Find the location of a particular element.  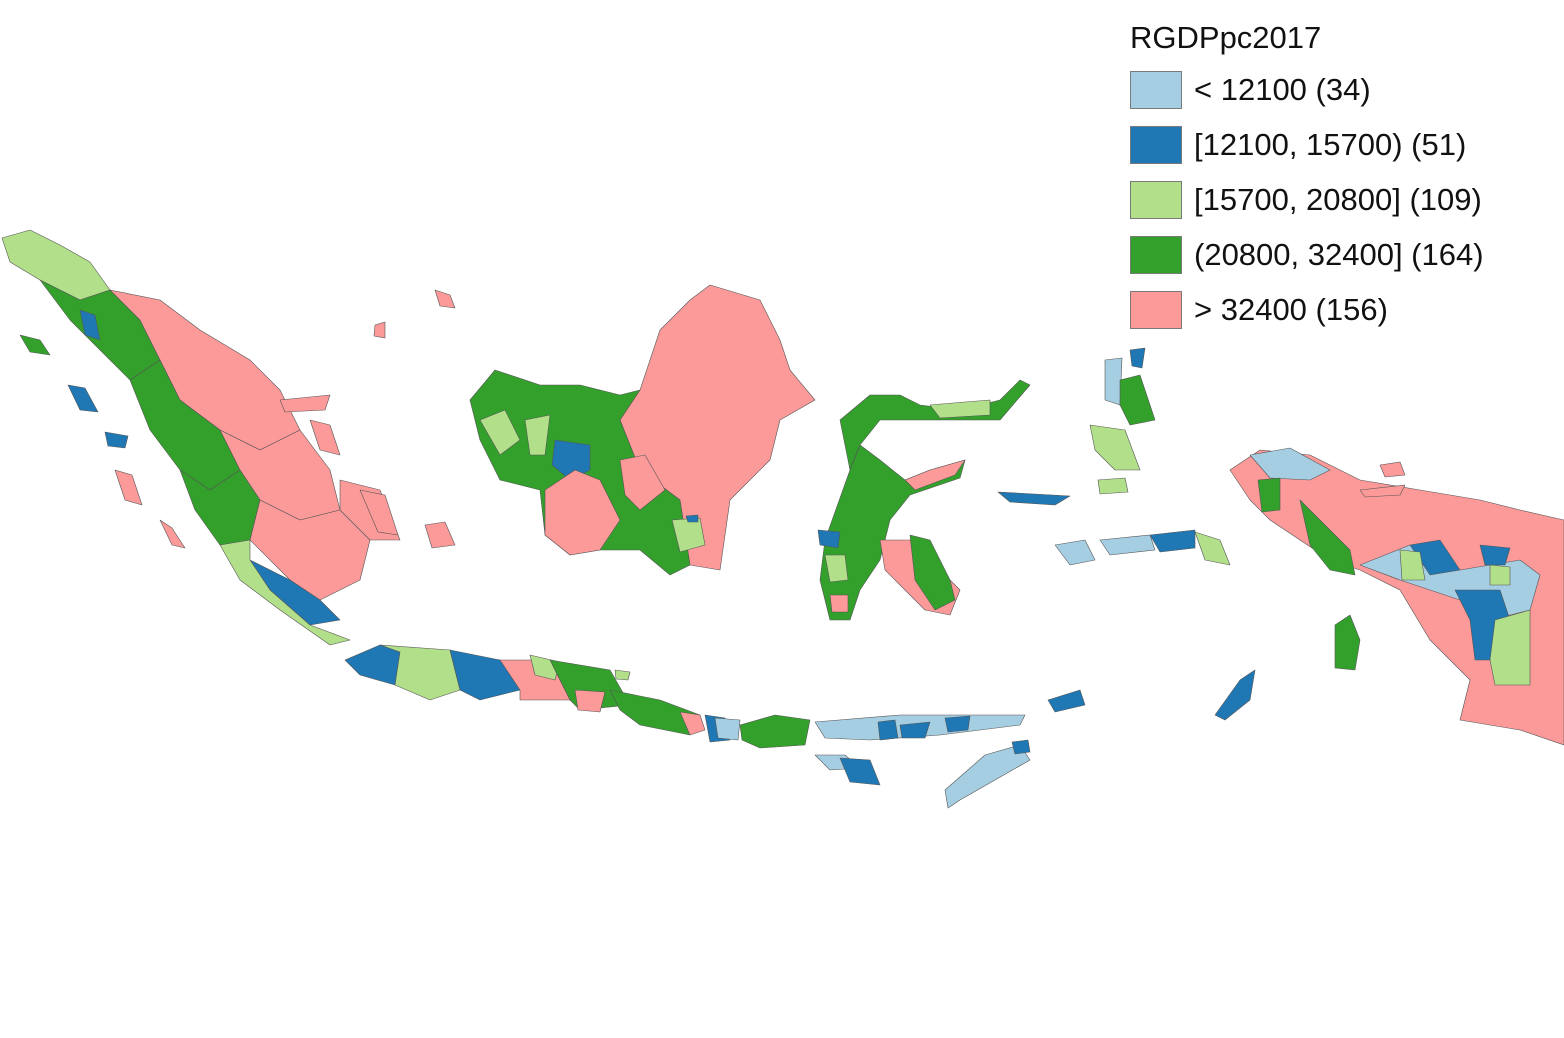

sulawesi-region is located at coordinates (944, 500).